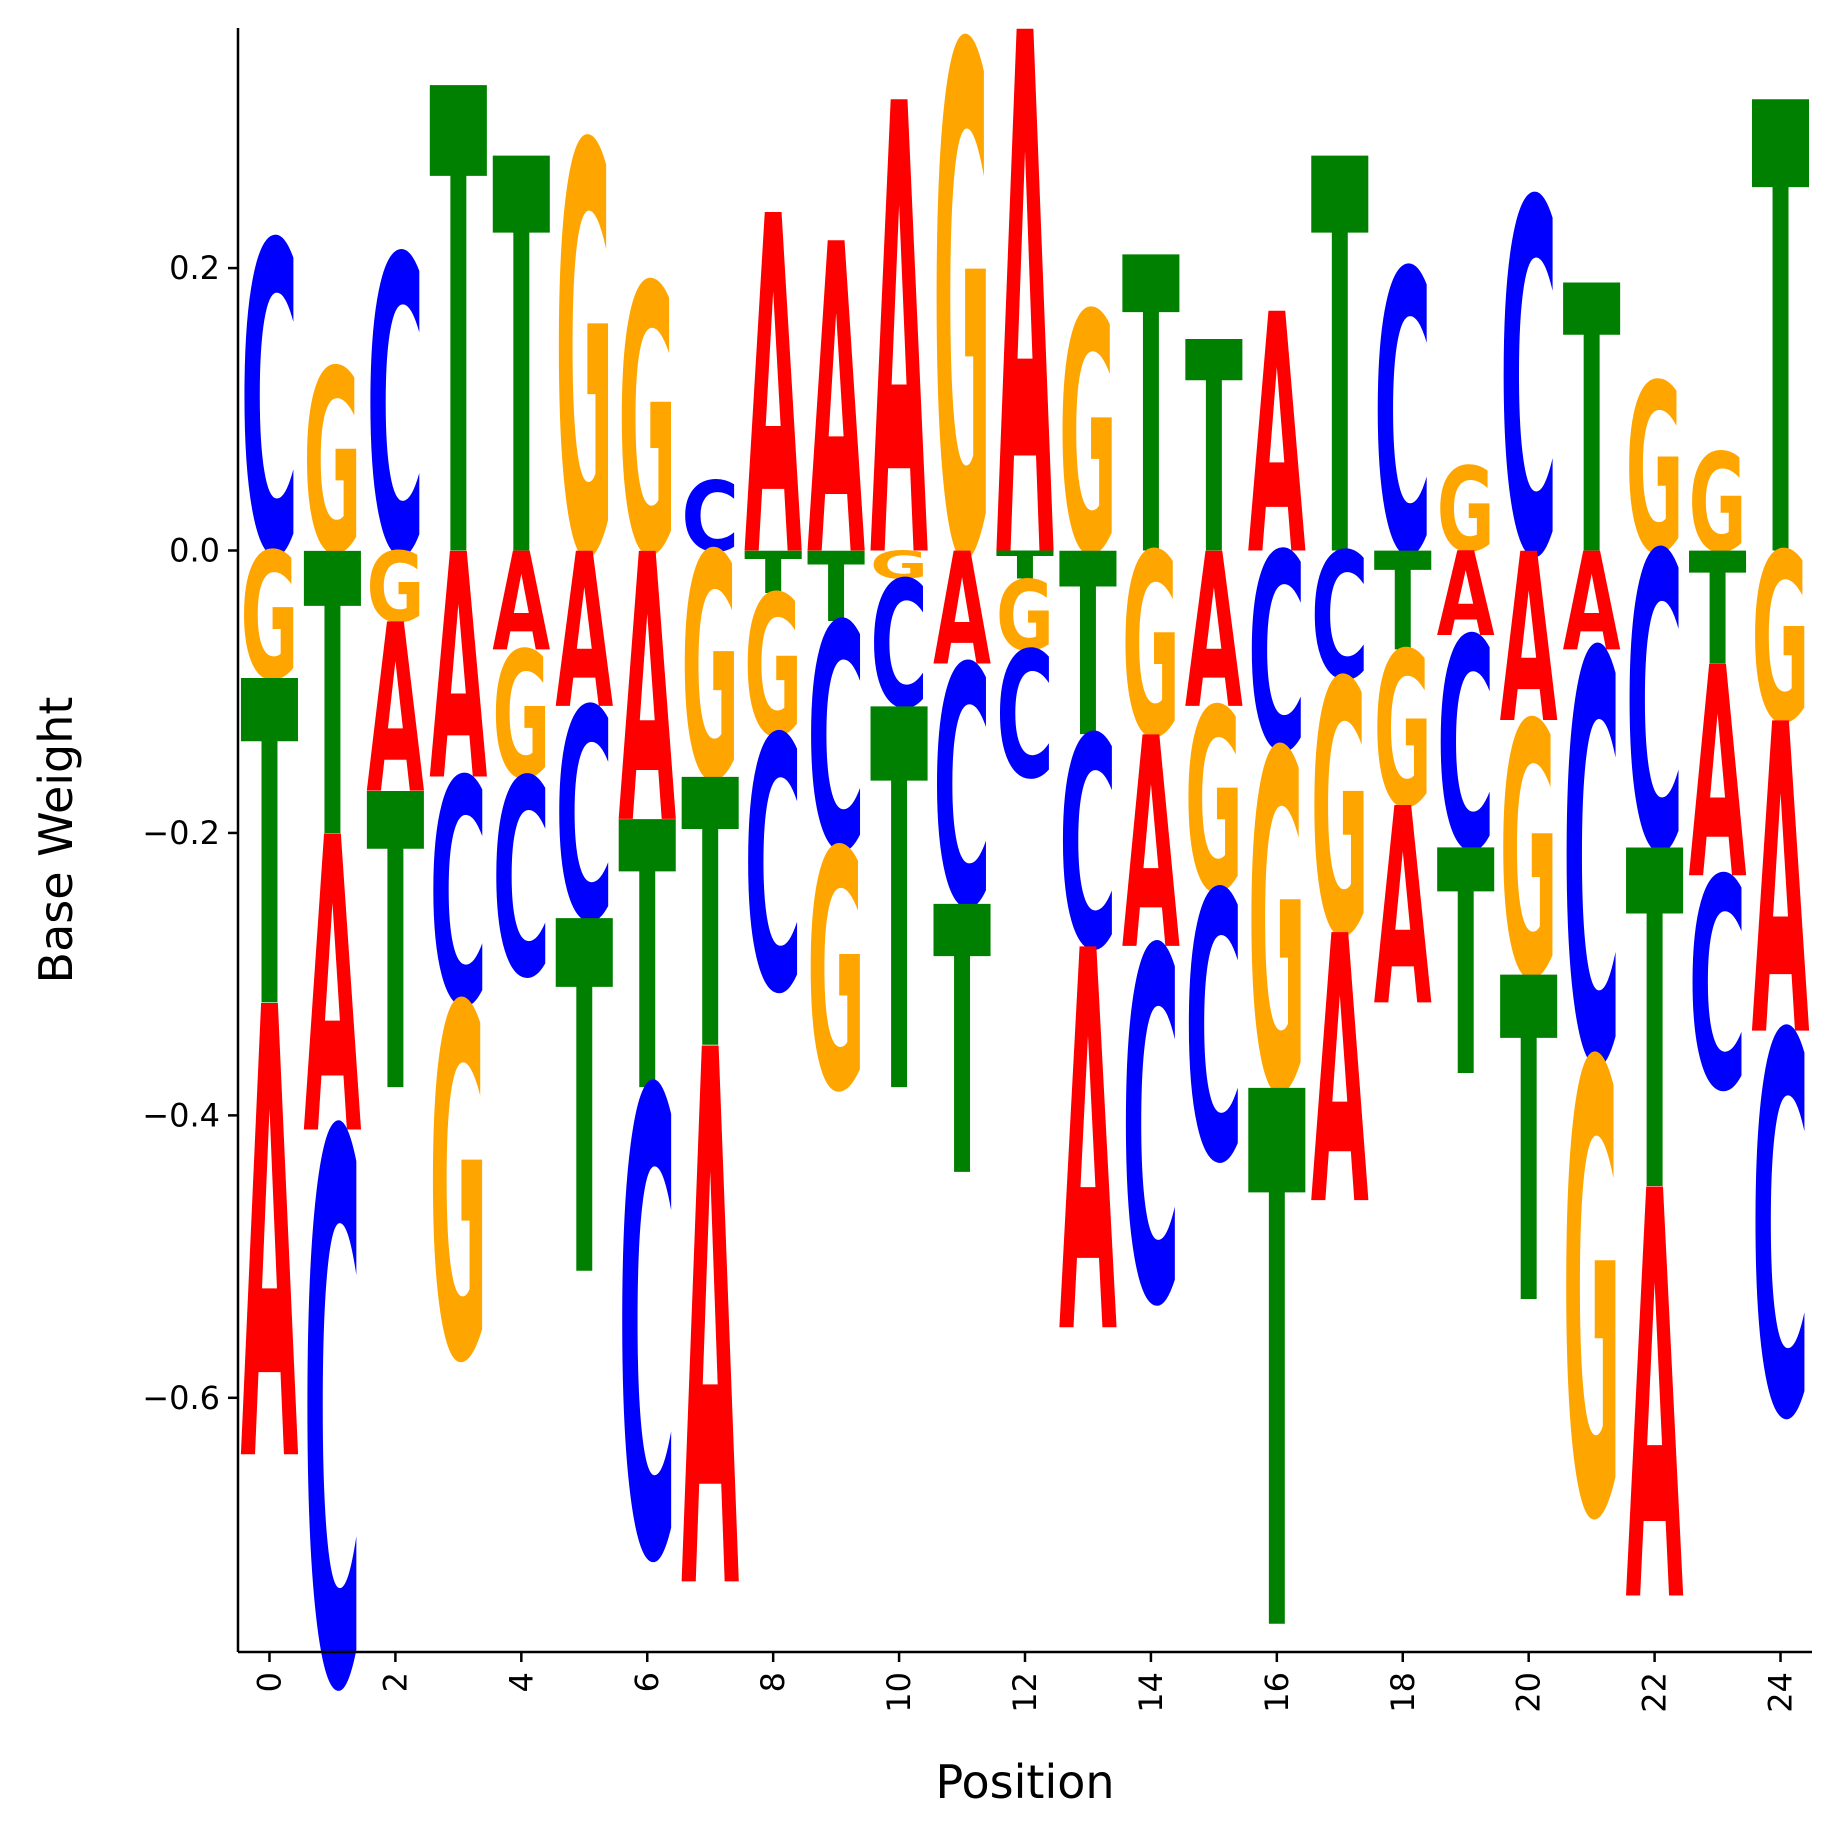 The height and width of the screenshot is (1834, 1834). I want to click on logo-letter-A-pos-5: A, so click(584, 632).